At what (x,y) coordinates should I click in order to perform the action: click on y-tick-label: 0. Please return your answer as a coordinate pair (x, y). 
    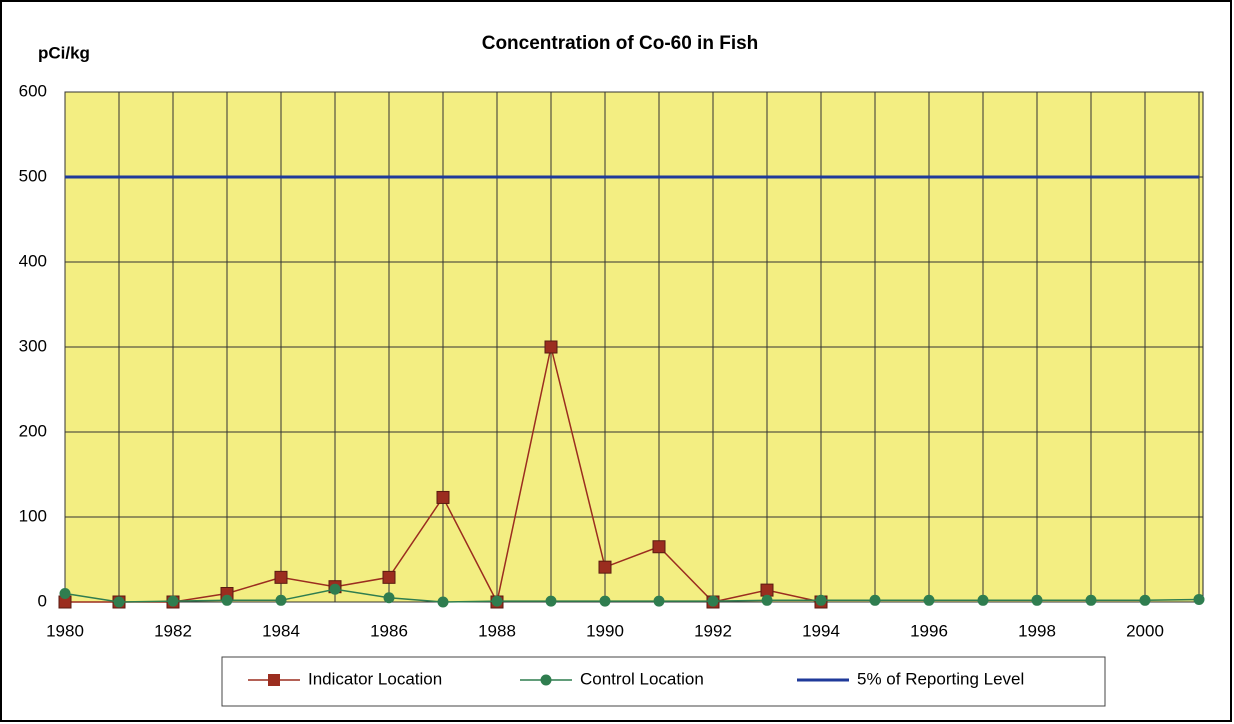
    Looking at the image, I should click on (42, 600).